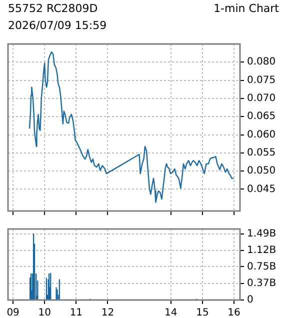  I want to click on y-tick-label: 1.12B, so click(261, 250).